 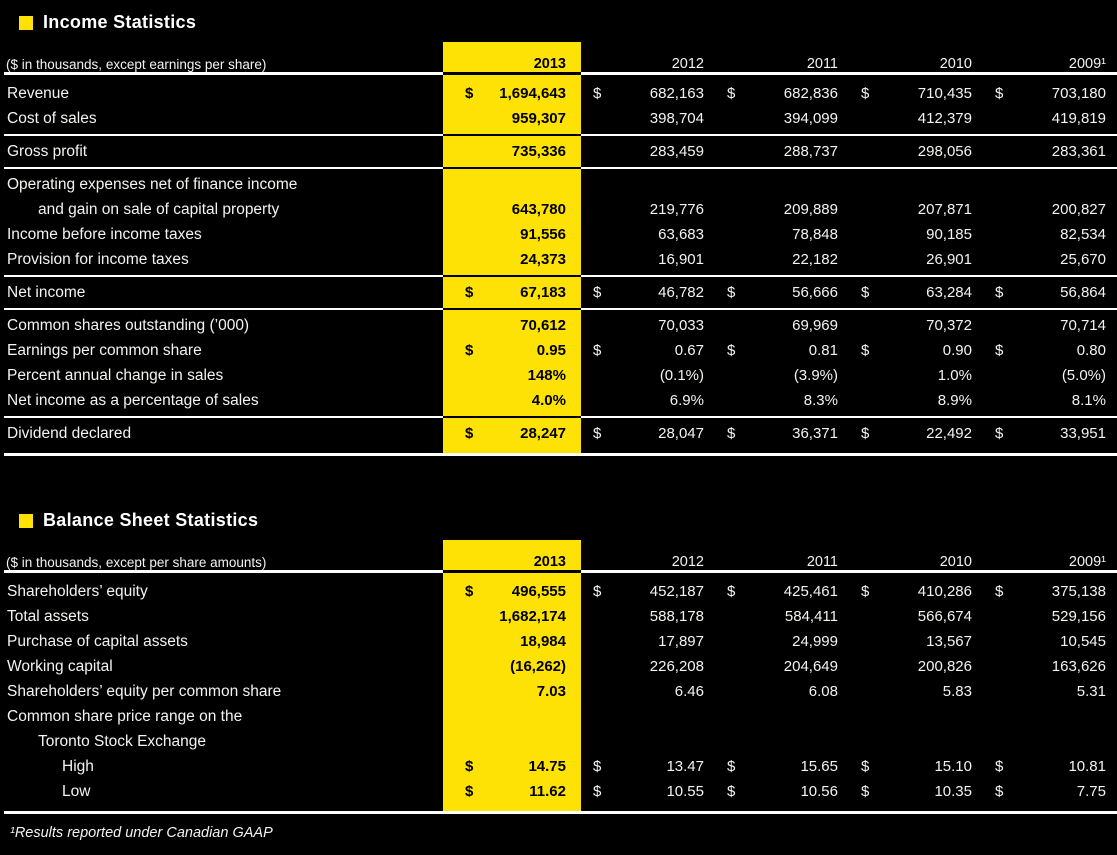 I want to click on cell-value: 584,411, so click(x=811, y=616).